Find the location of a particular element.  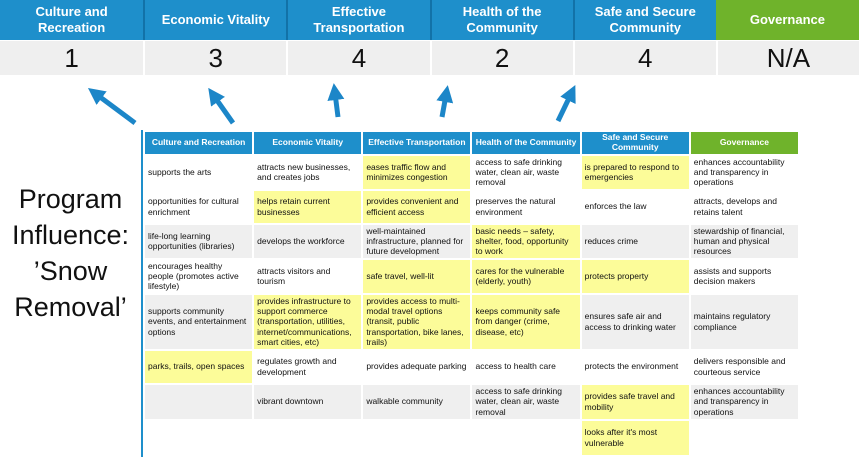

scoreboard-score-effective-transportation: 4 is located at coordinates (358, 58).